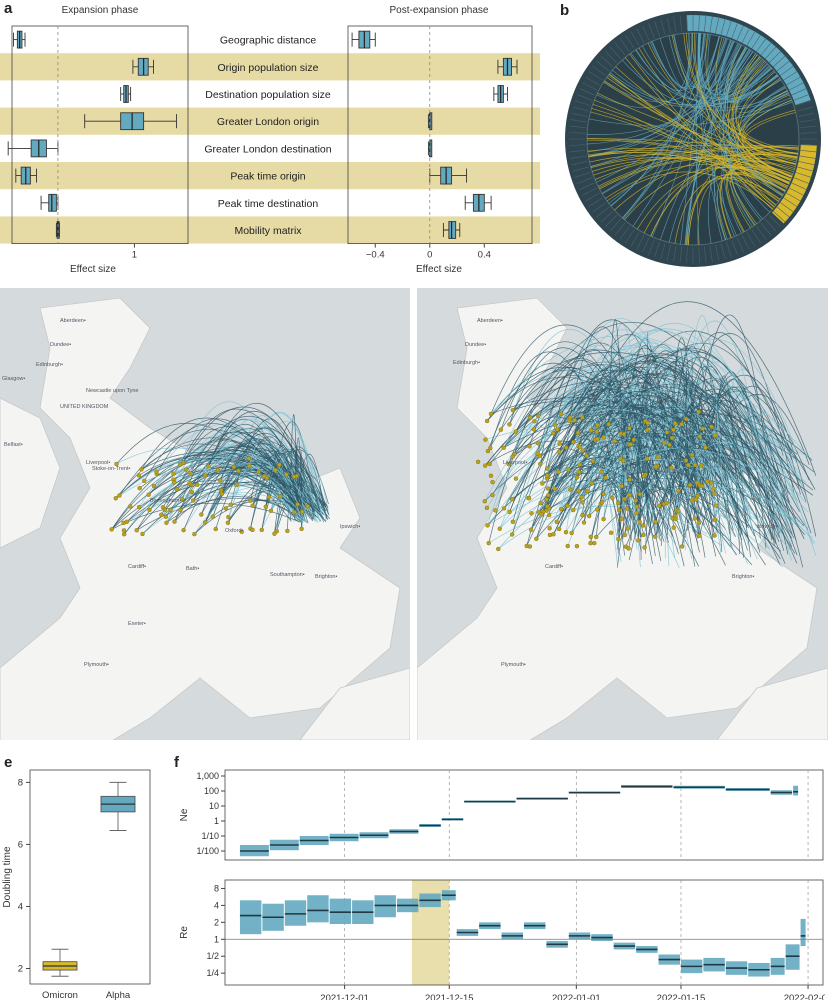  What do you see at coordinates (272, 143) in the screenshot?
I see `effect-size-axes: 1 −0.4 0 0.4` at bounding box center [272, 143].